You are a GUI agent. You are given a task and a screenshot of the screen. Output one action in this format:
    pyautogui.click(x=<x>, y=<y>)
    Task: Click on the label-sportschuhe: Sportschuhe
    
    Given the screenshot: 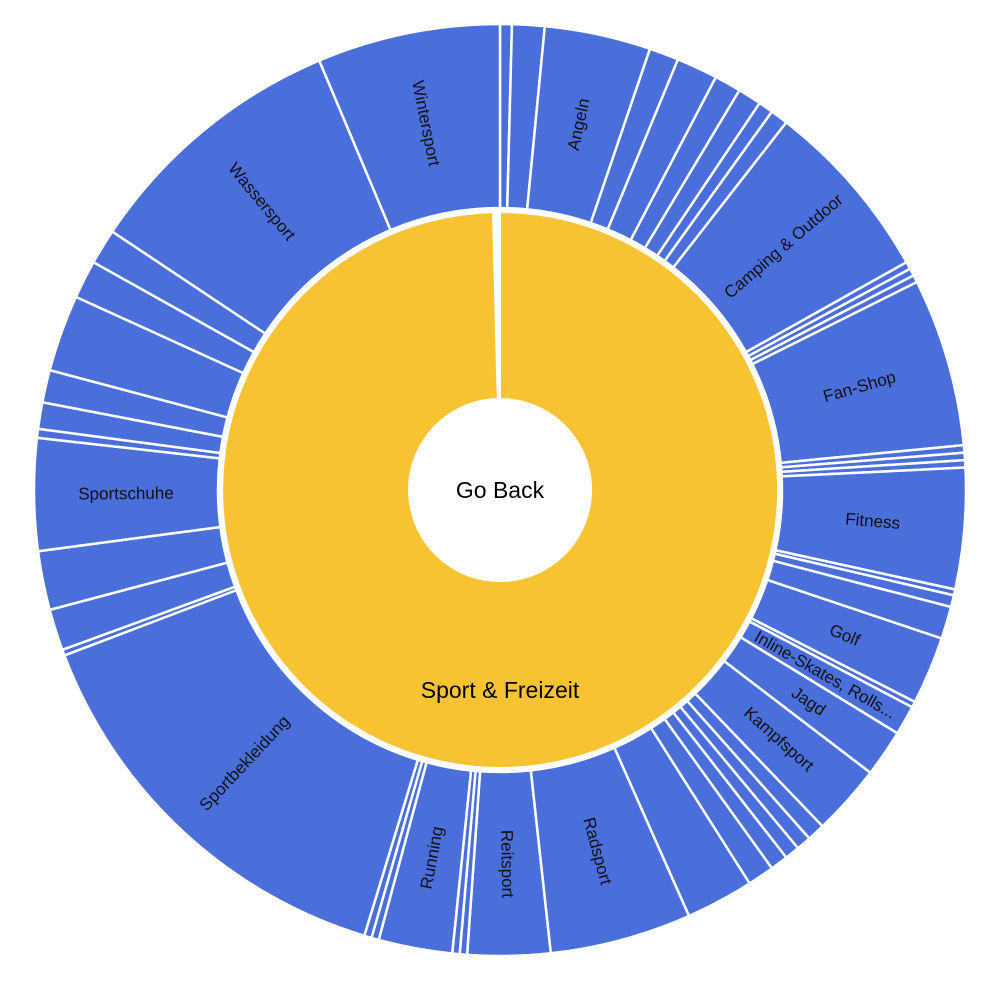 What is the action you would take?
    pyautogui.click(x=126, y=494)
    